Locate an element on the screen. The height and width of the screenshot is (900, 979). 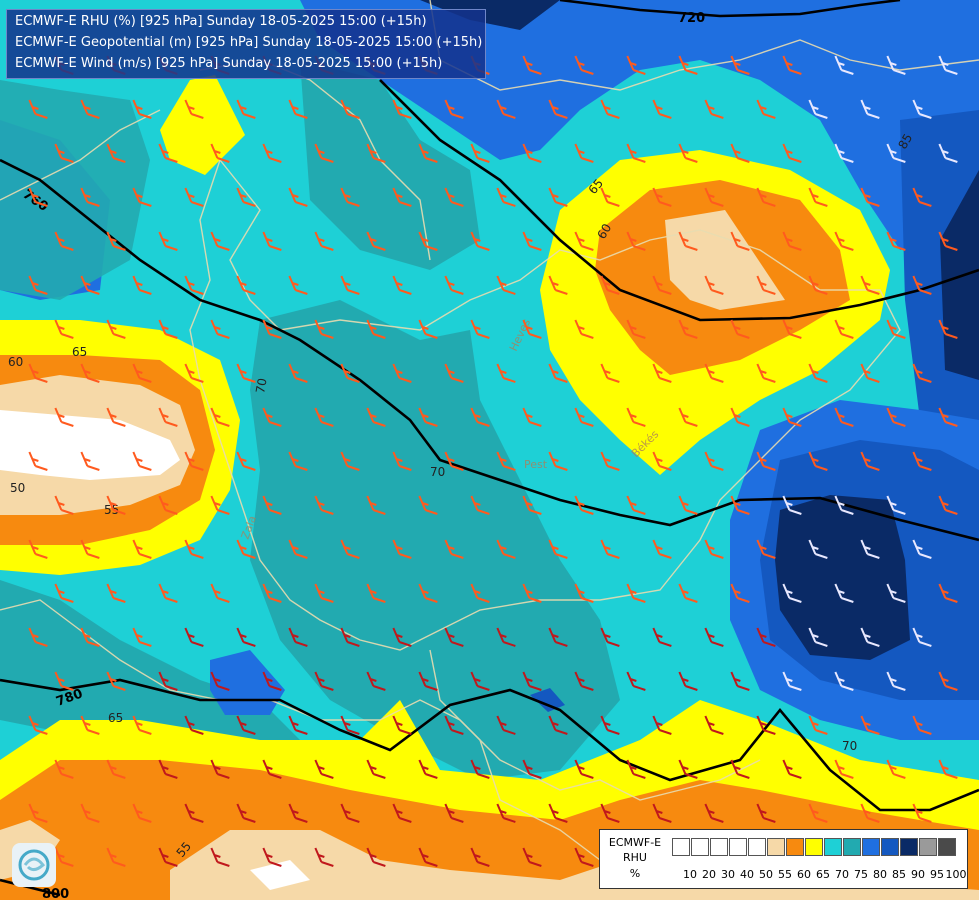
rhu-label: 70 is located at coordinates (261, 385).